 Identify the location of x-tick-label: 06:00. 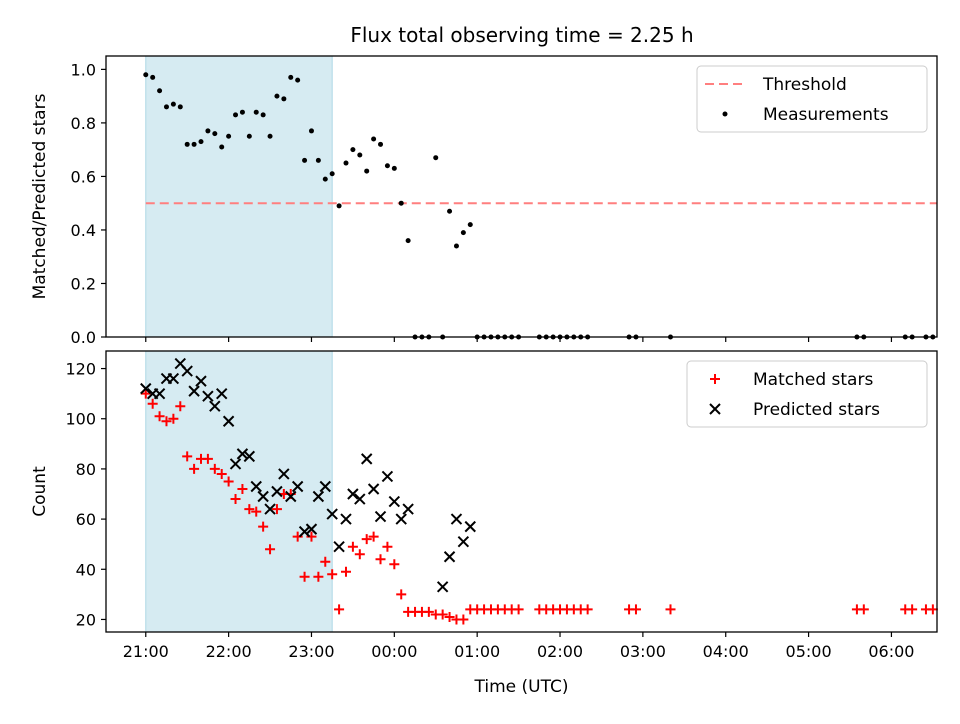
(891, 651).